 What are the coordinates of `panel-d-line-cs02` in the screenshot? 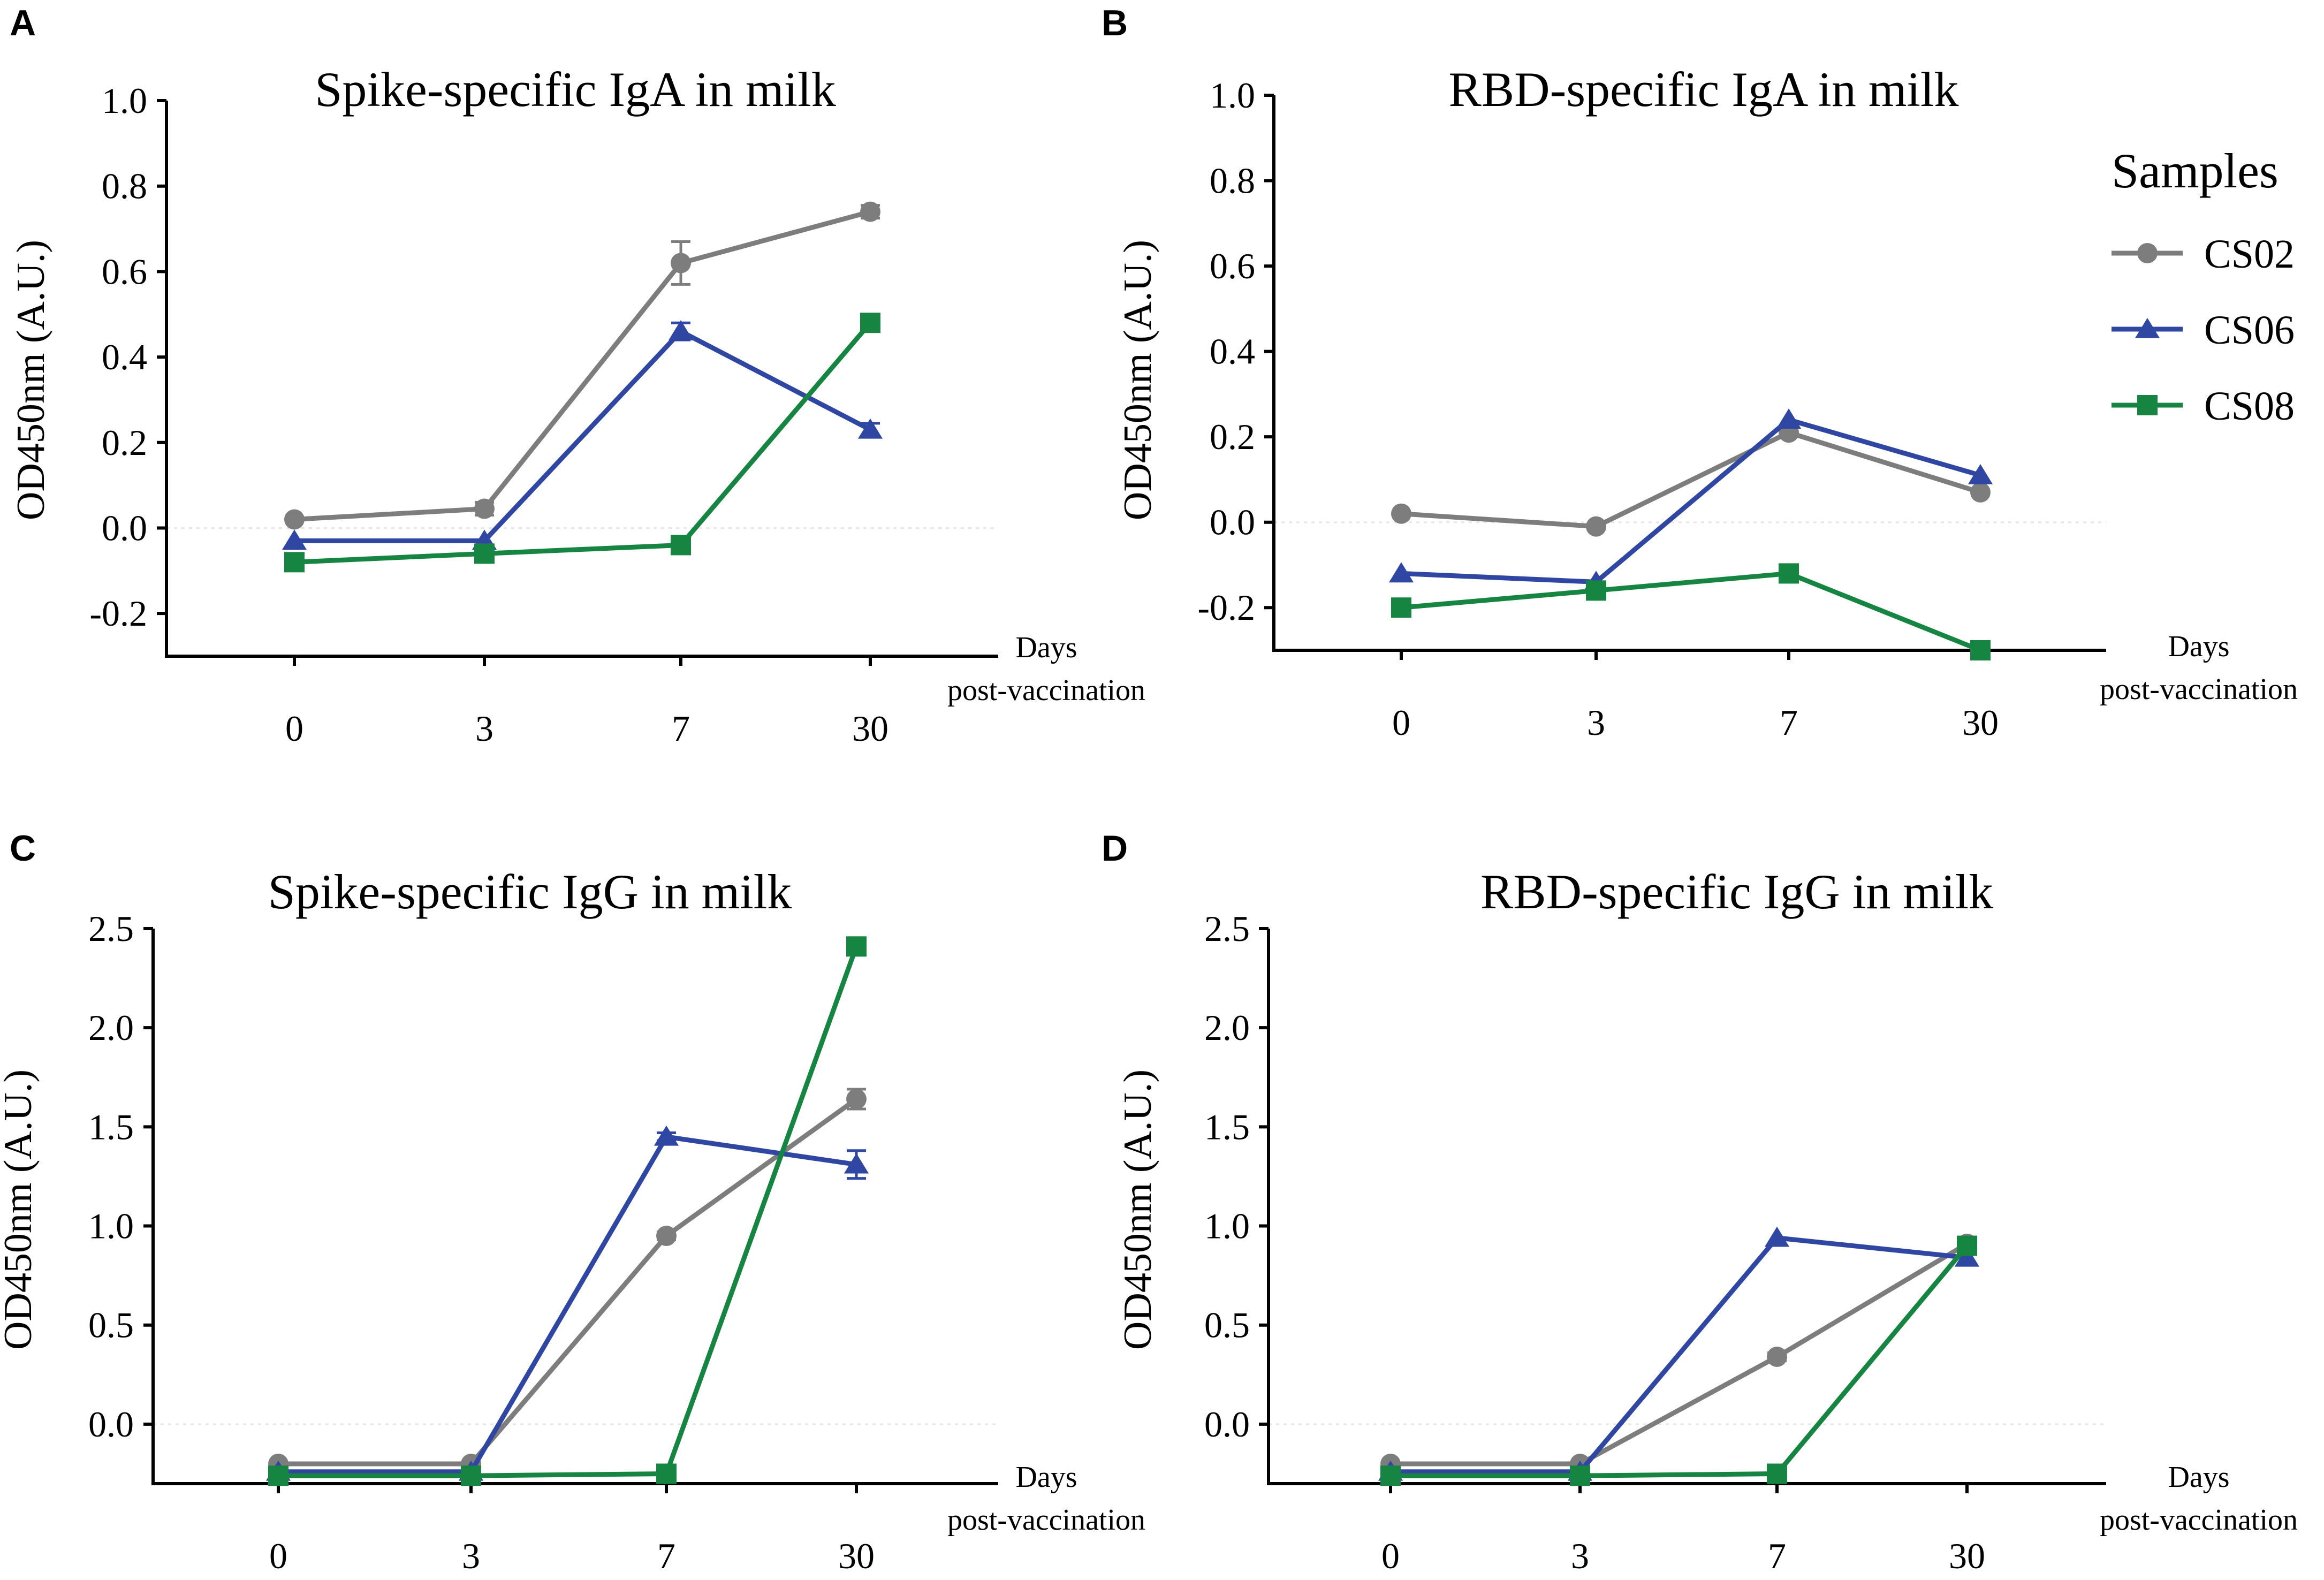 It's located at (1680, 1354).